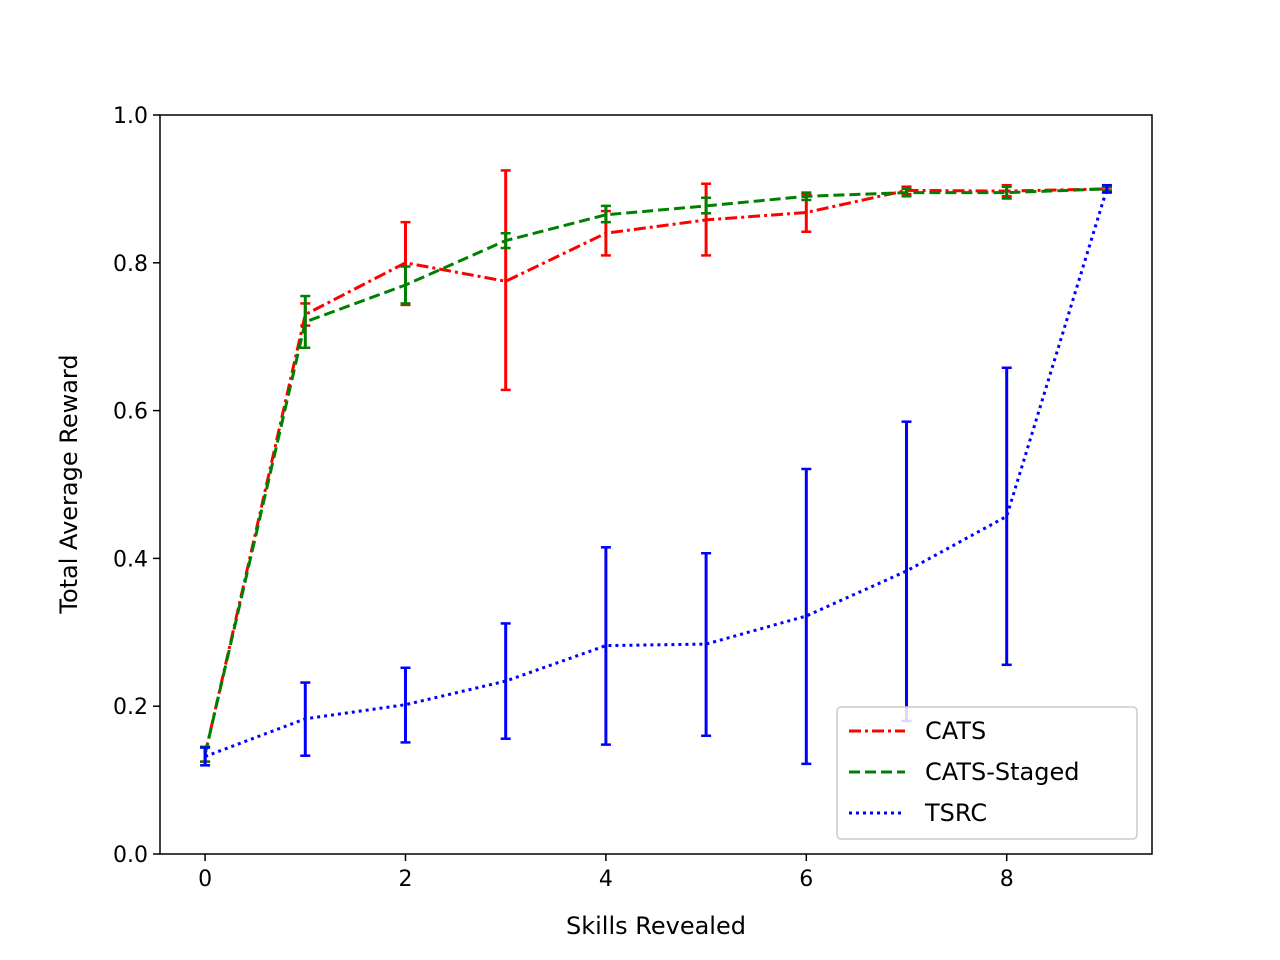 The image size is (1280, 960). What do you see at coordinates (130, 707) in the screenshot?
I see `y-tick-label: 0.2` at bounding box center [130, 707].